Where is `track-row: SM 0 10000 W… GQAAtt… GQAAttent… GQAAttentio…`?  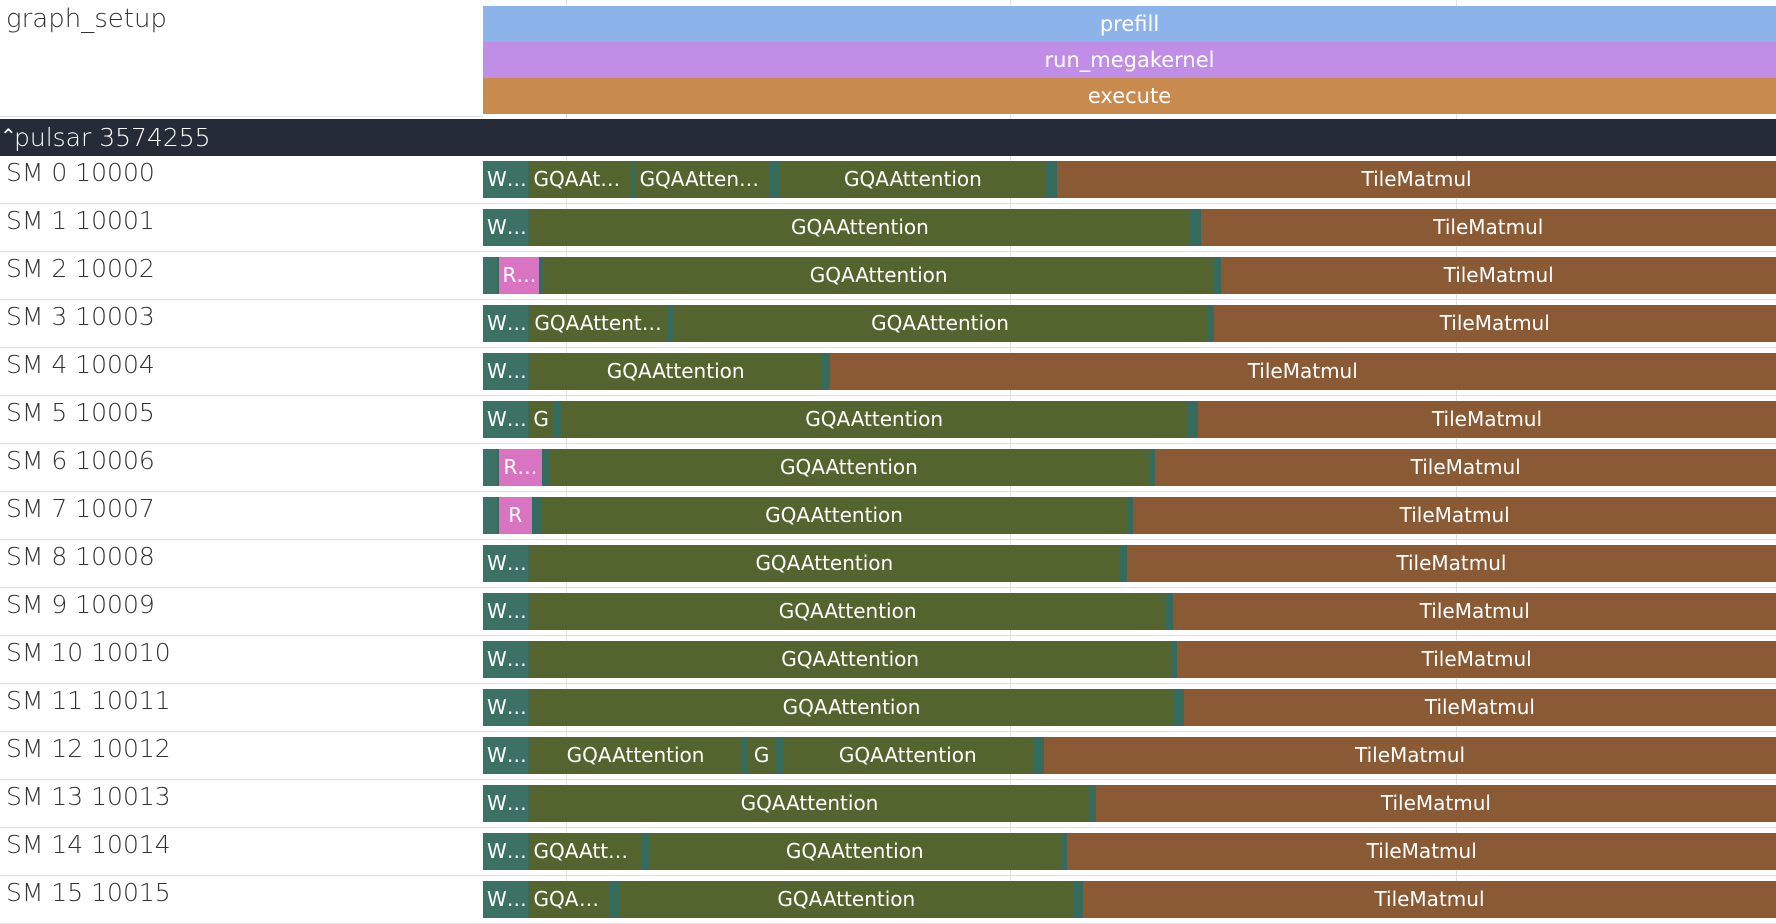
track-row: SM 0 10000 W… GQAAtt… GQAAttent… GQAAttentio… is located at coordinates (888, 180).